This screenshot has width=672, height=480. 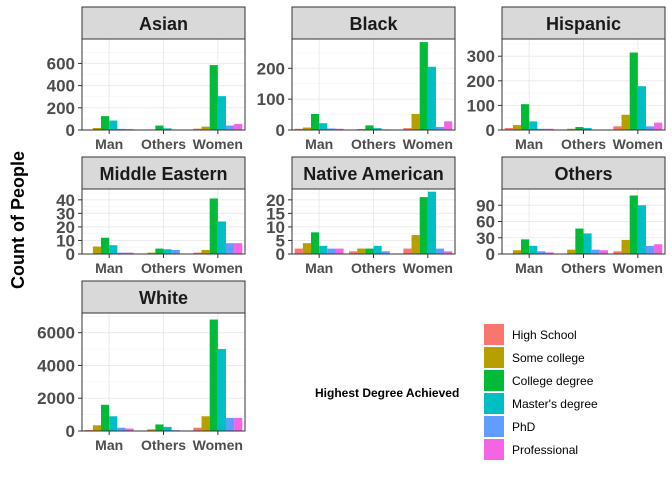 What do you see at coordinates (641, 108) in the screenshot?
I see `bar-hispanic-women-master-s-degree` at bounding box center [641, 108].